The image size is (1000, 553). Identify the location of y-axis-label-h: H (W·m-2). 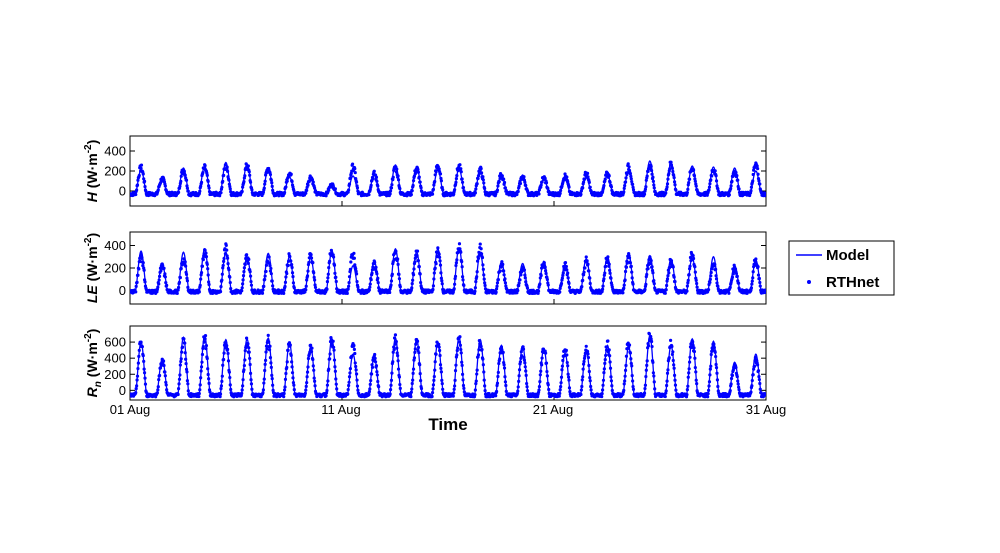
(91, 171).